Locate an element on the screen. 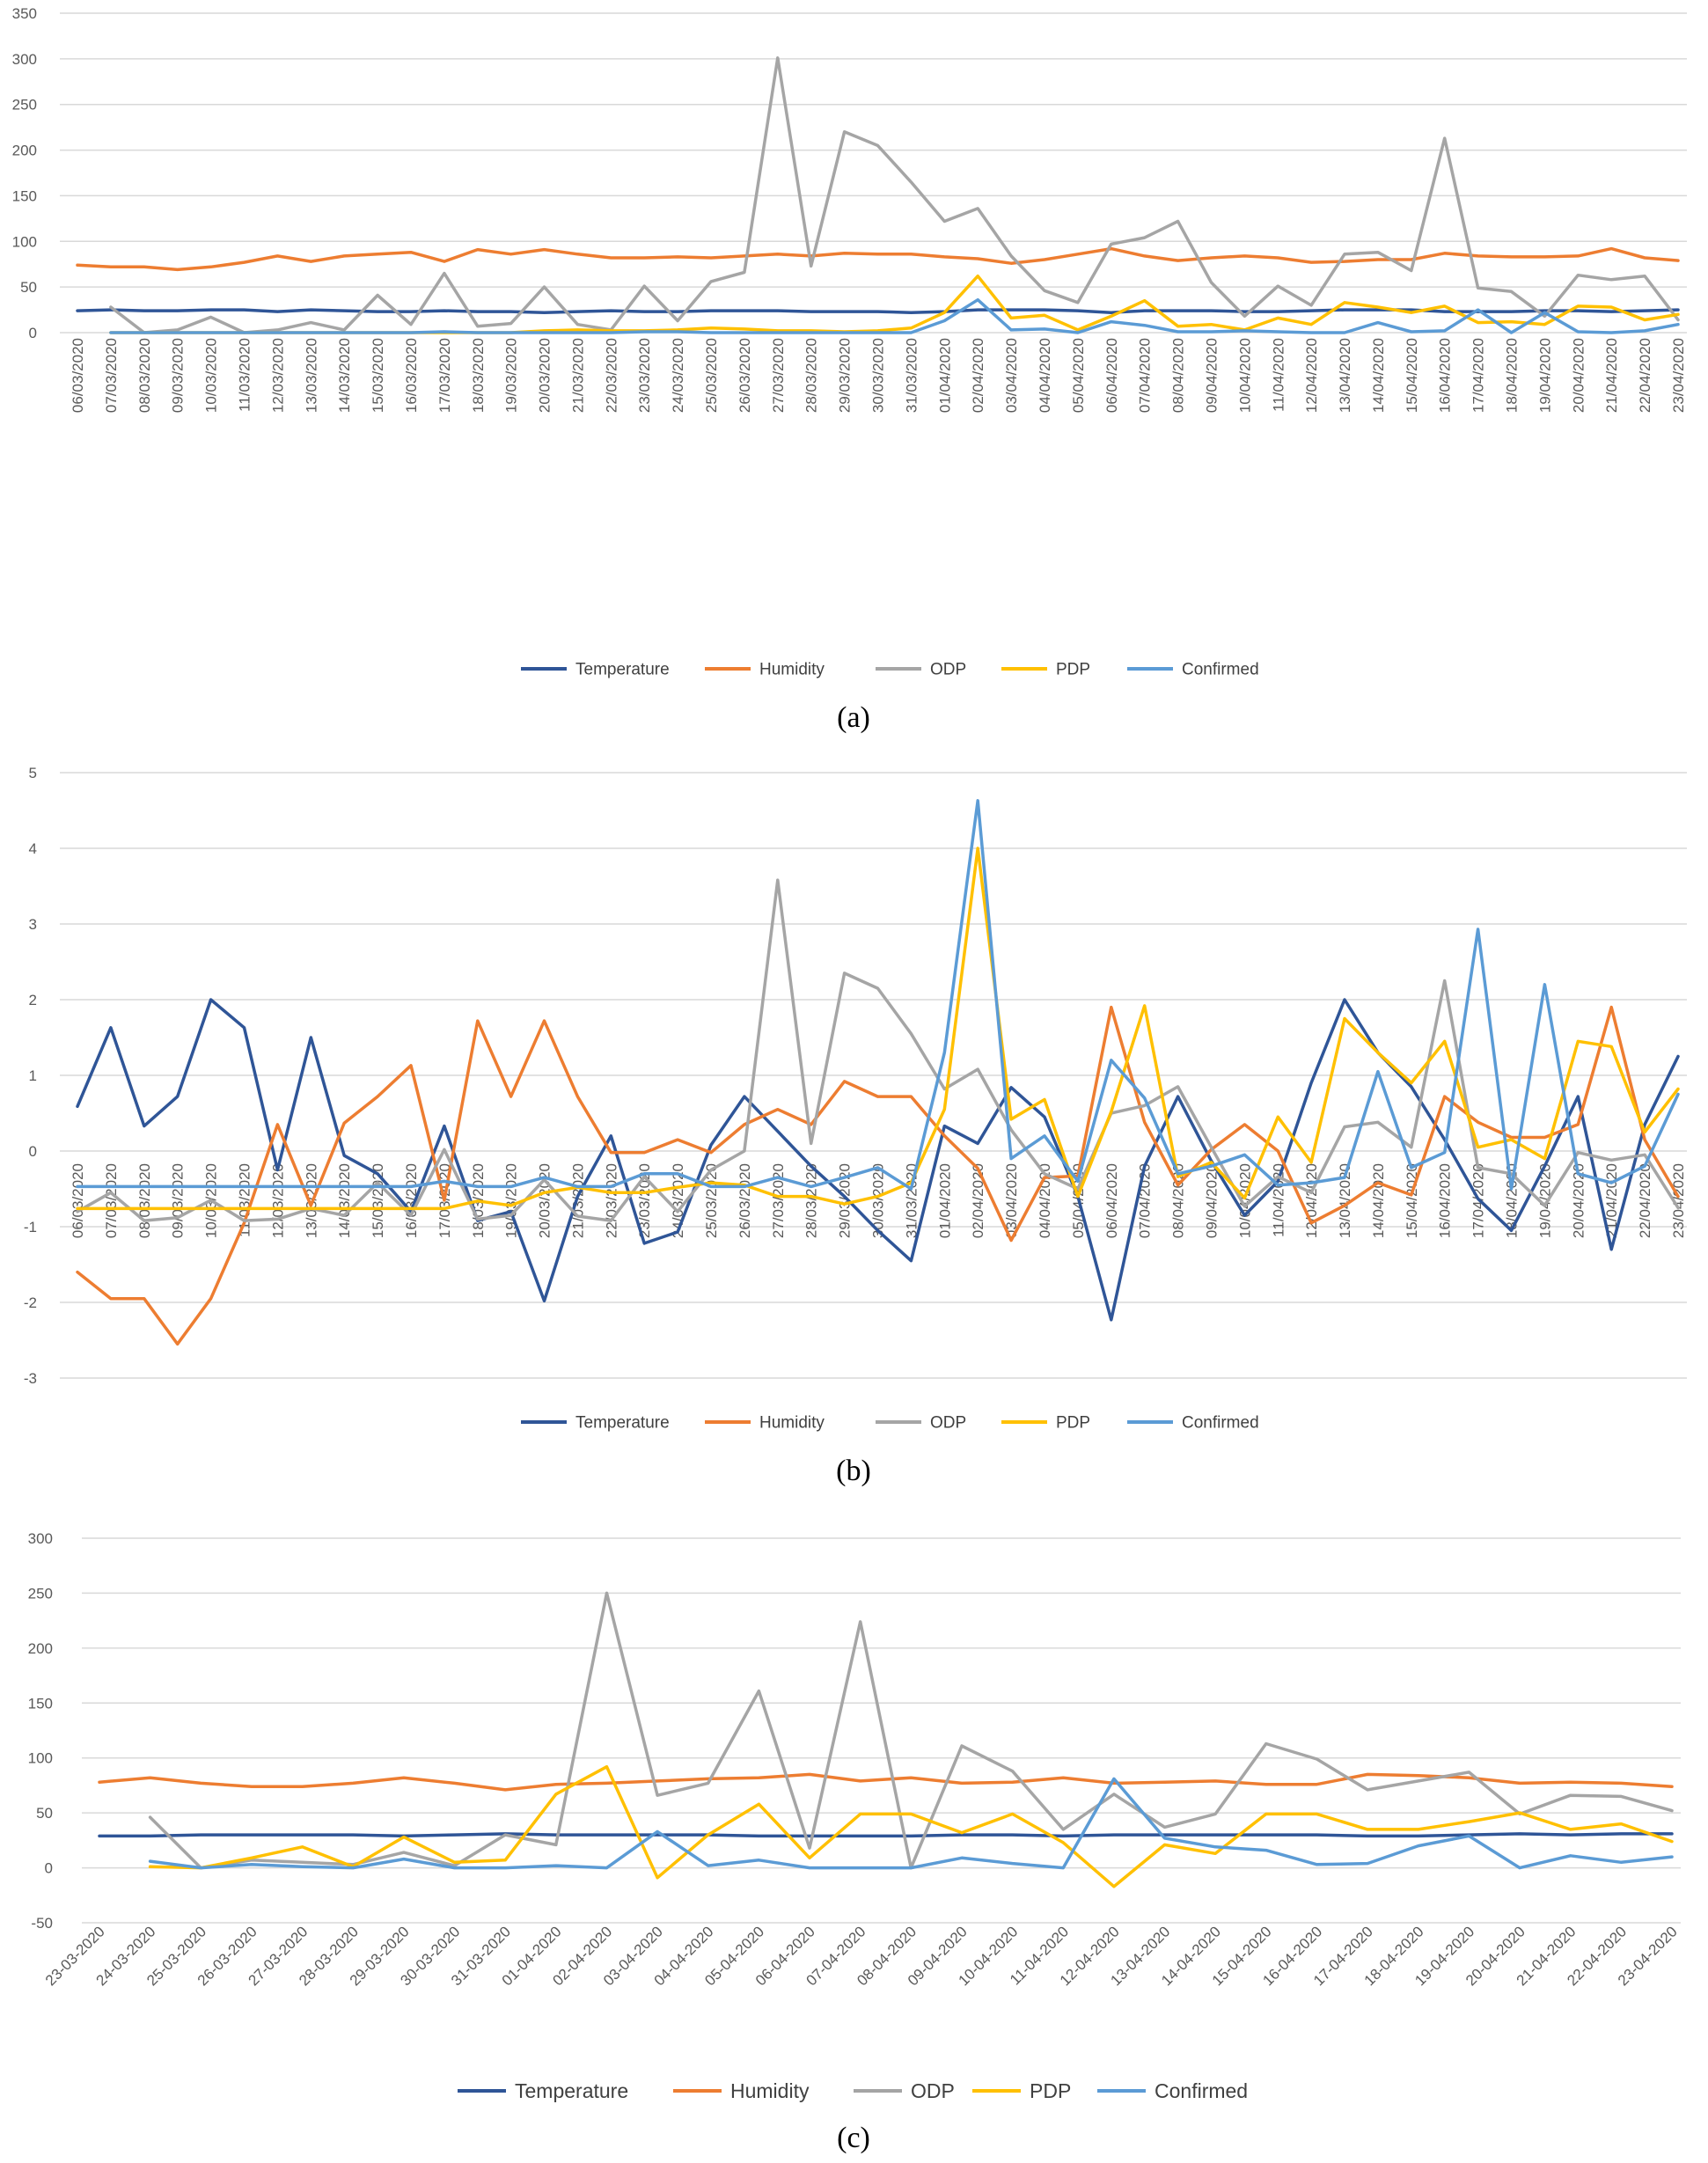  y-tick-label: 2 is located at coordinates (33, 1000).